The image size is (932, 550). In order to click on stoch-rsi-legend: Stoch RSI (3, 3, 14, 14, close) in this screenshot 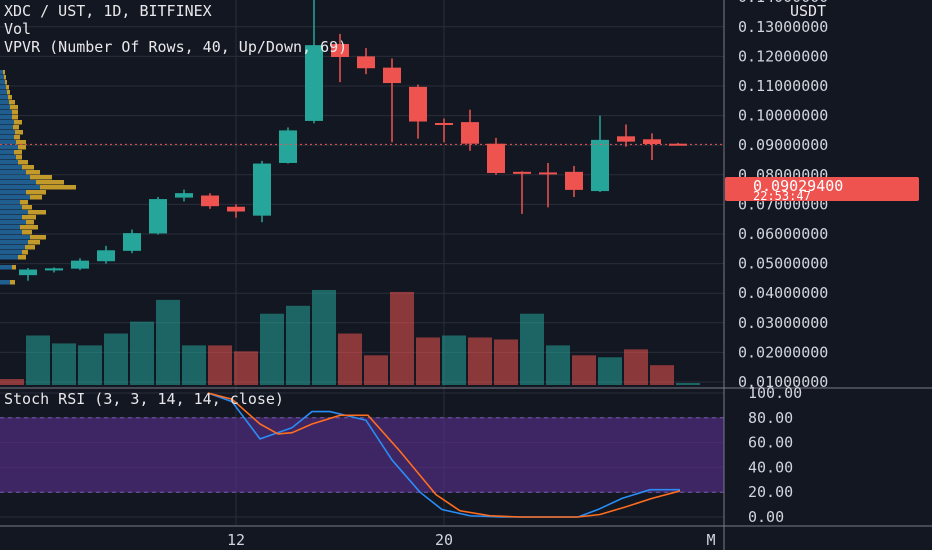, I will do `click(144, 399)`.